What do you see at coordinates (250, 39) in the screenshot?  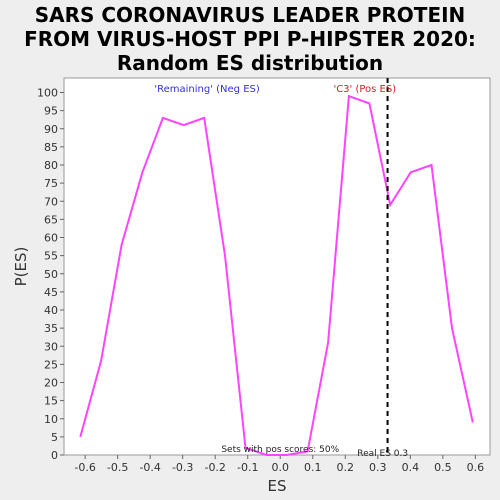 I see `chart-title-line-2: FROM VIRUS-HOST PPI P-HIPSTER 2020:` at bounding box center [250, 39].